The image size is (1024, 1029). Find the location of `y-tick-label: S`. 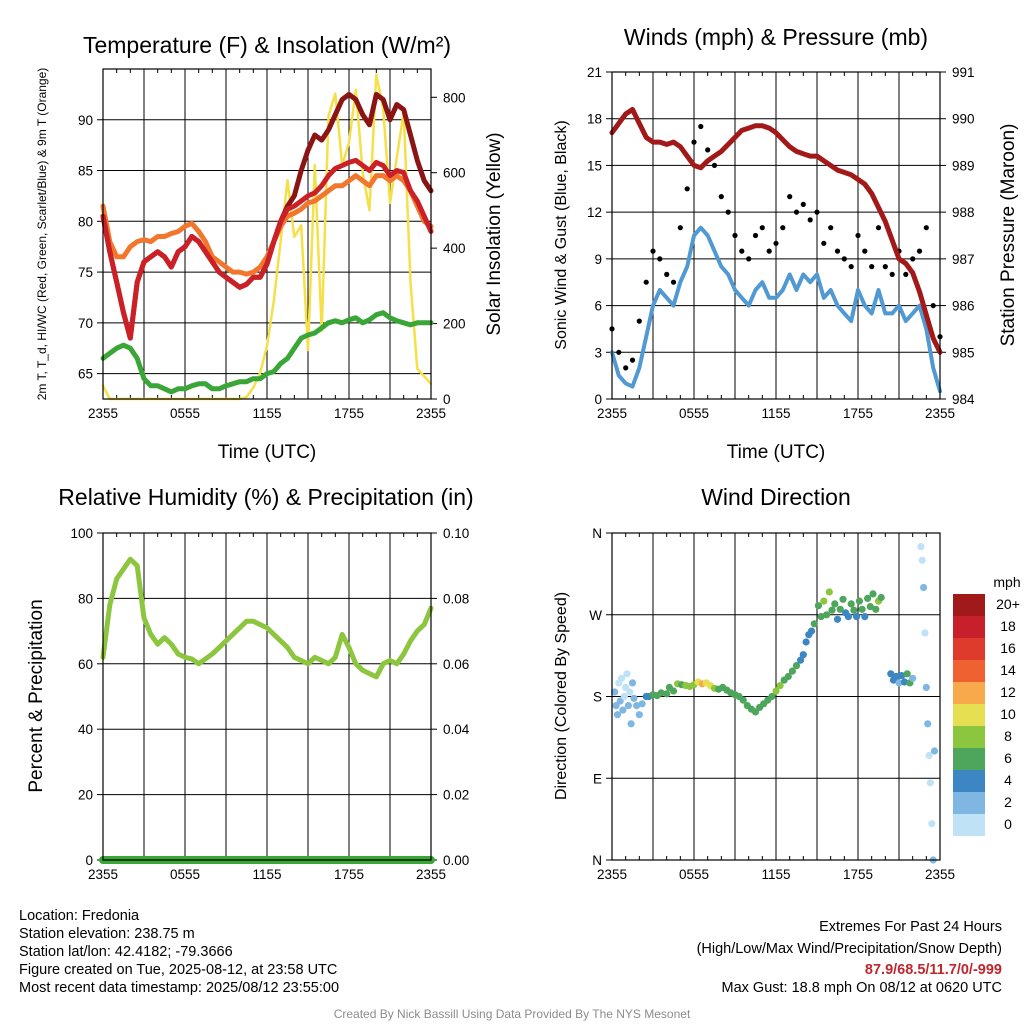

y-tick-label: S is located at coordinates (597, 697).